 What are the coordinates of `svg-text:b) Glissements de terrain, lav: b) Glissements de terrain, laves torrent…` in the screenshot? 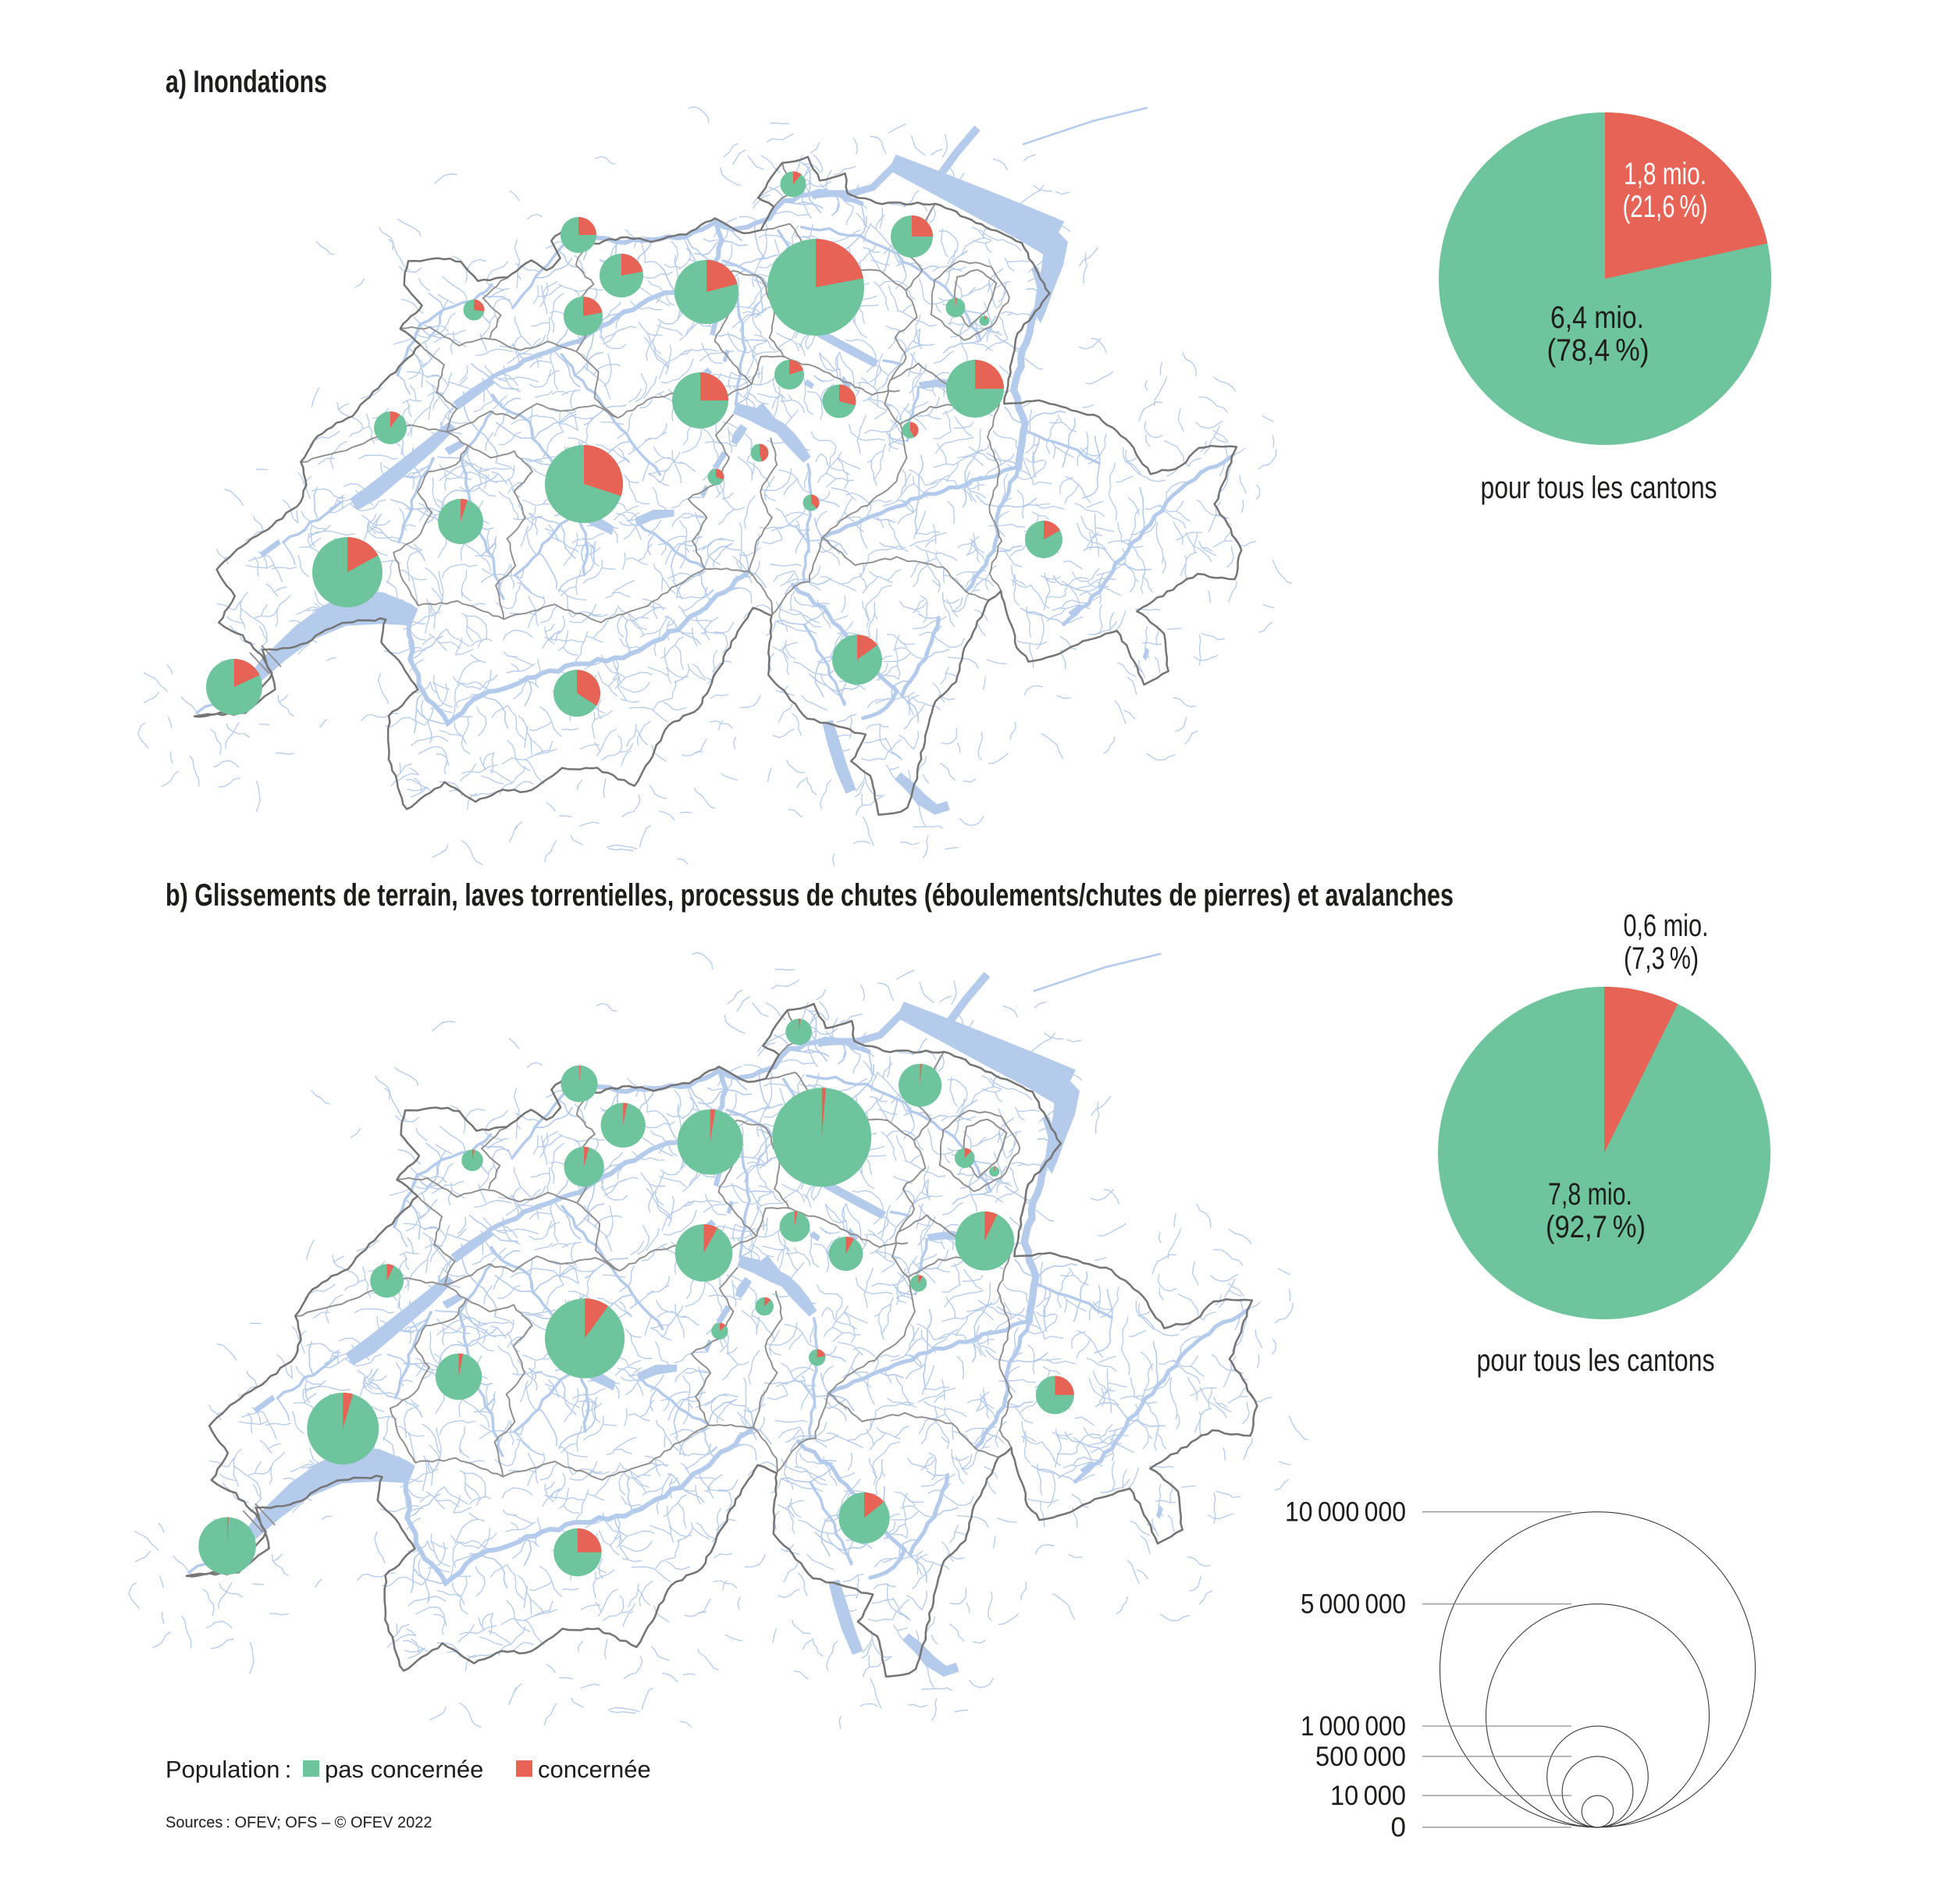 It's located at (809, 895).